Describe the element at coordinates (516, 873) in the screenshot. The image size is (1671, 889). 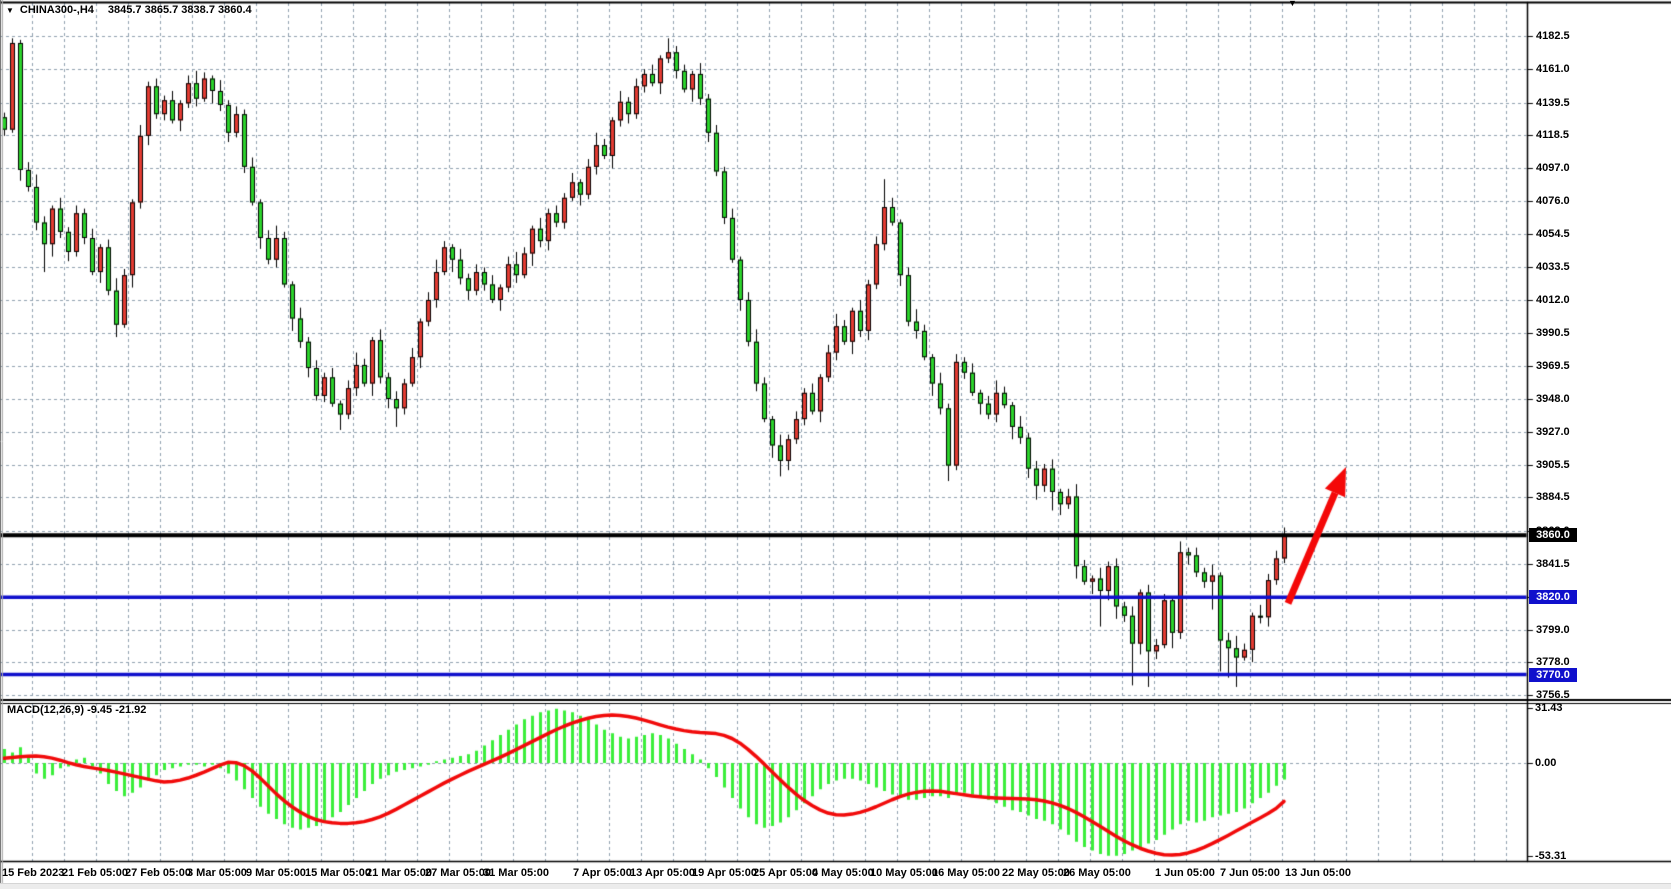
I see `date-tick-label: 31 Mar 05:00` at that location.